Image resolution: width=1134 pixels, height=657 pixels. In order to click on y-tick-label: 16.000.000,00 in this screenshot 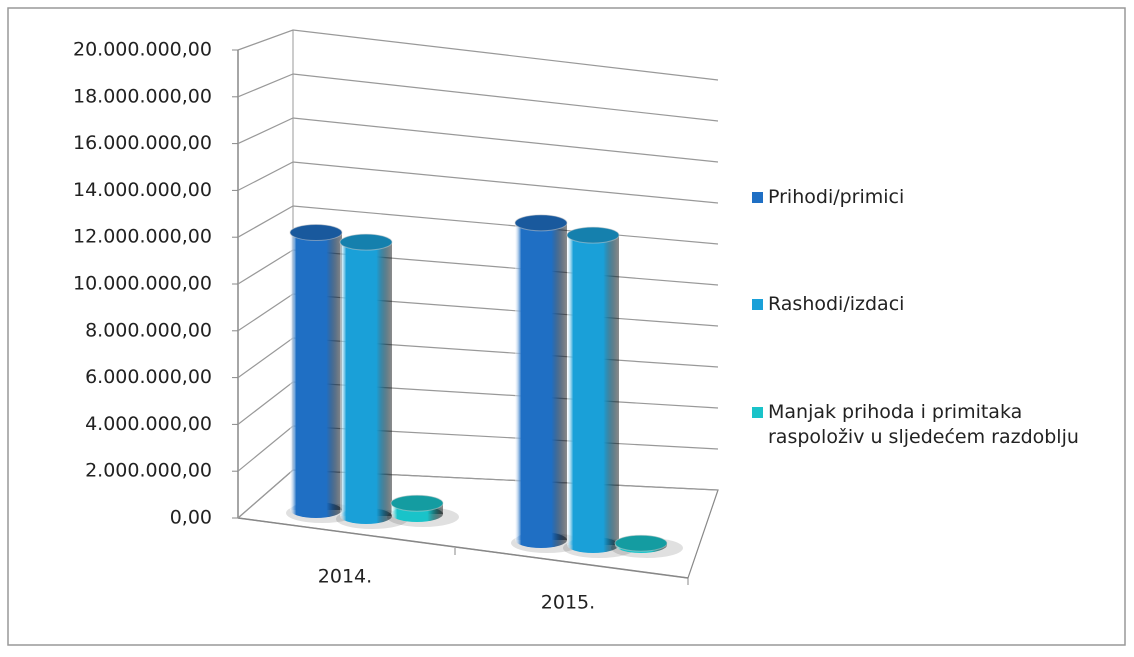, I will do `click(142, 143)`.